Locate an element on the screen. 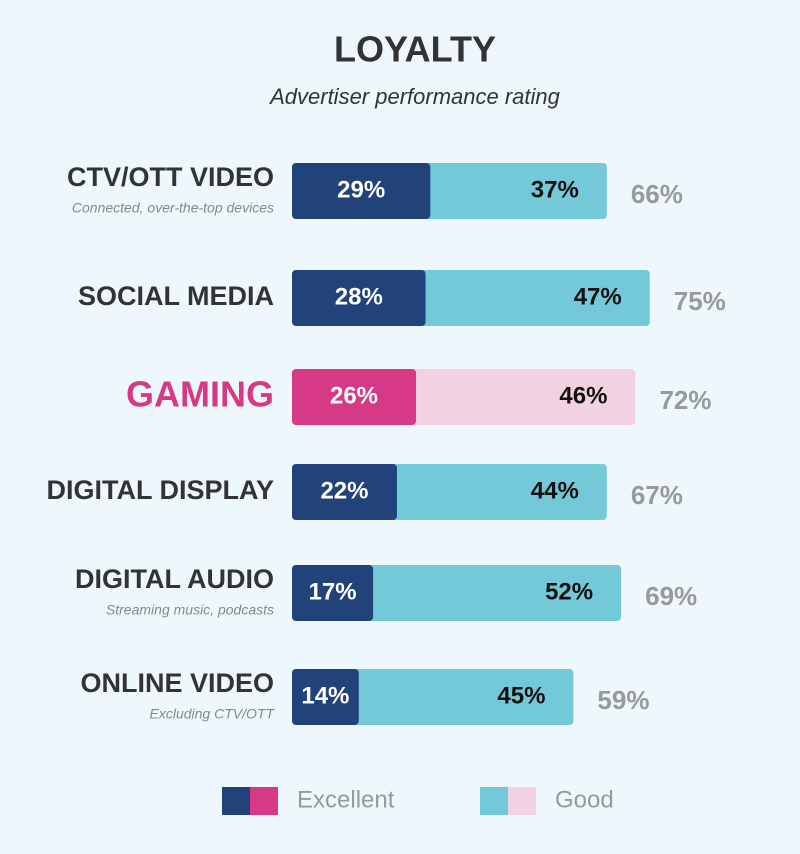  value-label: 29% is located at coordinates (361, 189).